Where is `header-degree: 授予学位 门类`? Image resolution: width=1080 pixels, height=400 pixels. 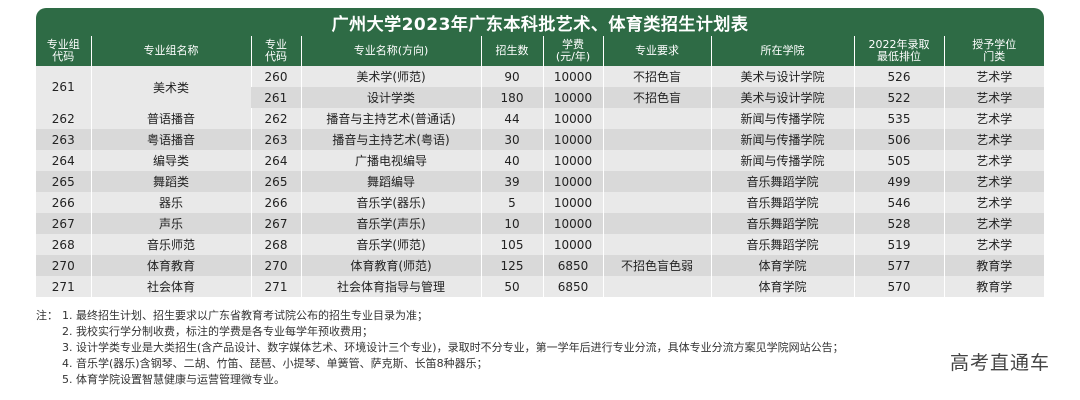
header-degree: 授予学位 门类 is located at coordinates (993, 51).